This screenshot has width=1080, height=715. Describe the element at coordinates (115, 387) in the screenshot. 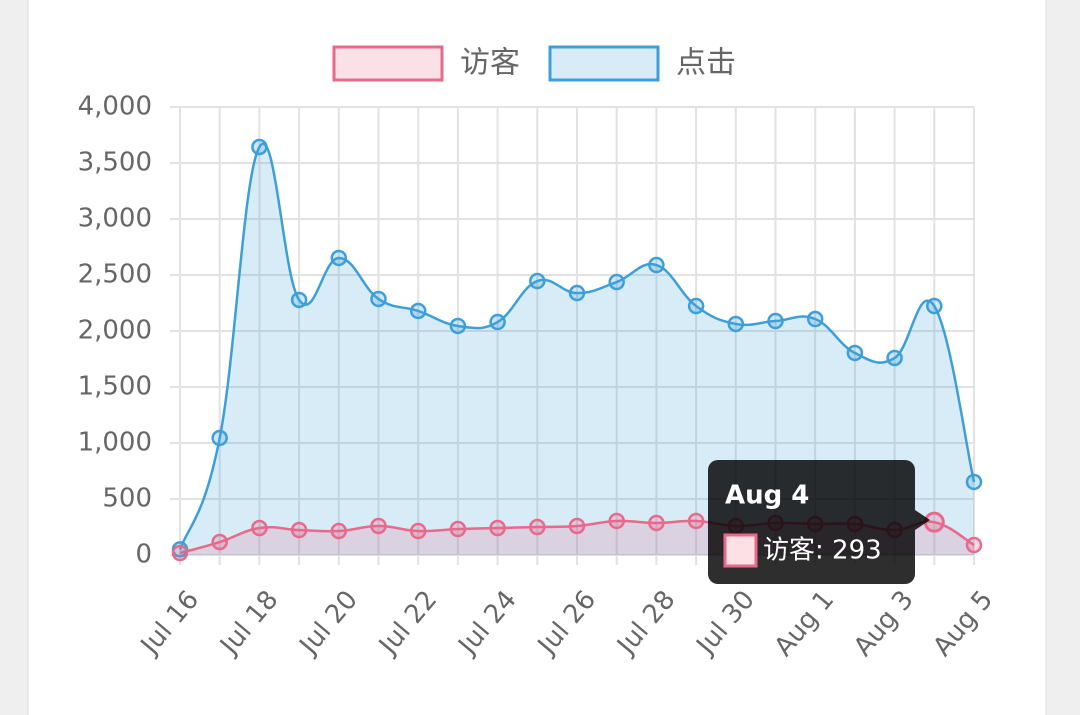

I see `y-tick-label: 1,500` at that location.